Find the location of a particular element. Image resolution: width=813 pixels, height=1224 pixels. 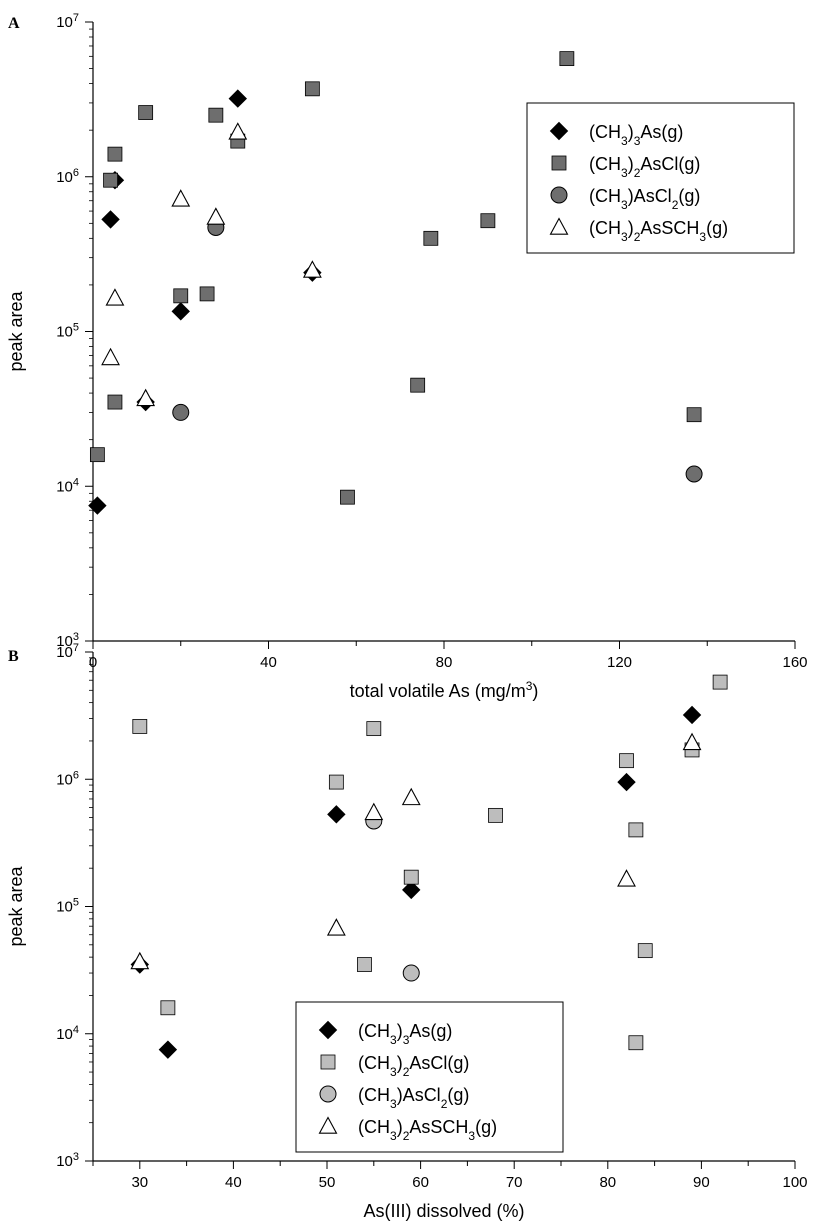

legend-marker-circle is located at coordinates (559, 195).